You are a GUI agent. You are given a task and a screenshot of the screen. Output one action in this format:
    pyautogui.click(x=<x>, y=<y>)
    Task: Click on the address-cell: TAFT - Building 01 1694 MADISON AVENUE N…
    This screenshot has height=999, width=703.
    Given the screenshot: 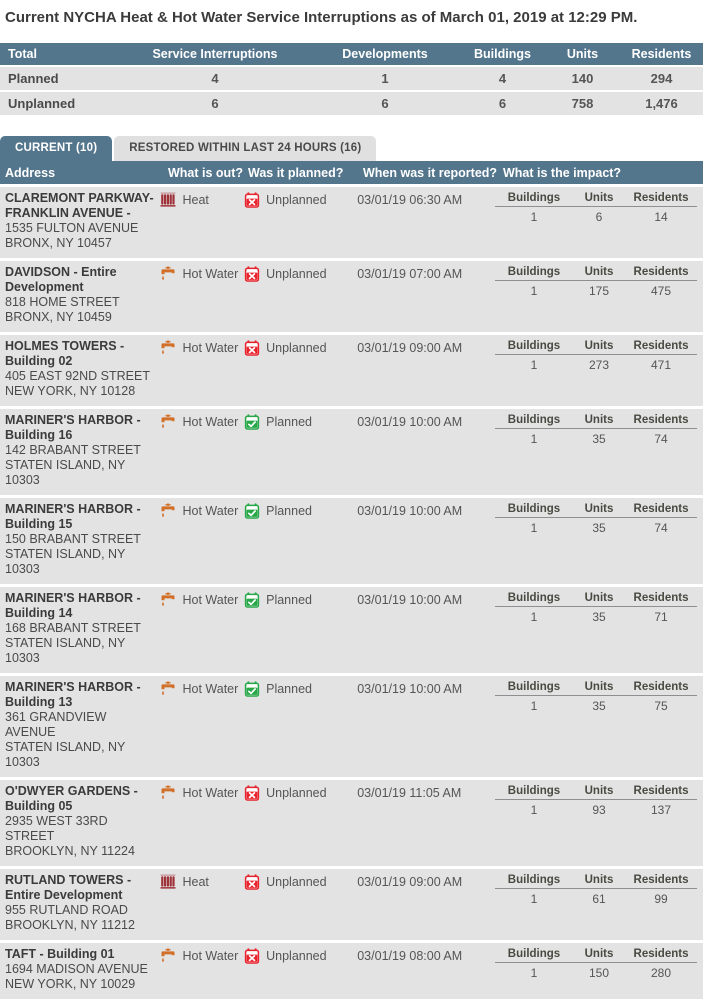 What is the action you would take?
    pyautogui.click(x=78, y=969)
    